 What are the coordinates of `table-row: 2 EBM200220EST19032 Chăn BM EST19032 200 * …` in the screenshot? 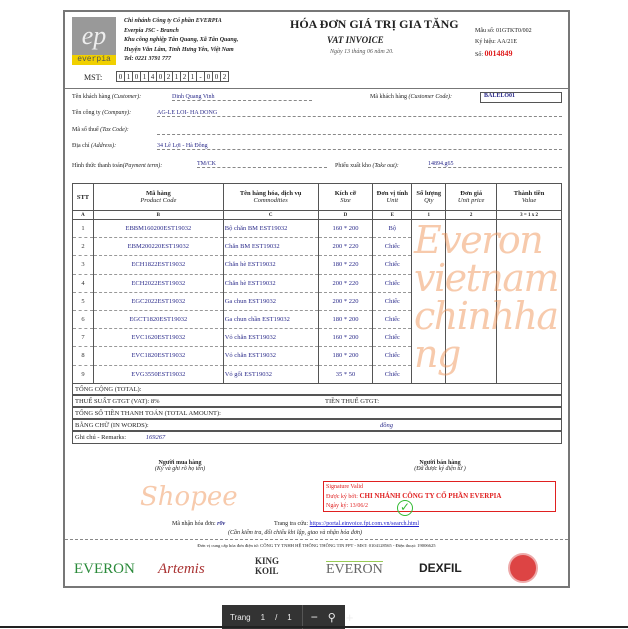 It's located at (317, 247).